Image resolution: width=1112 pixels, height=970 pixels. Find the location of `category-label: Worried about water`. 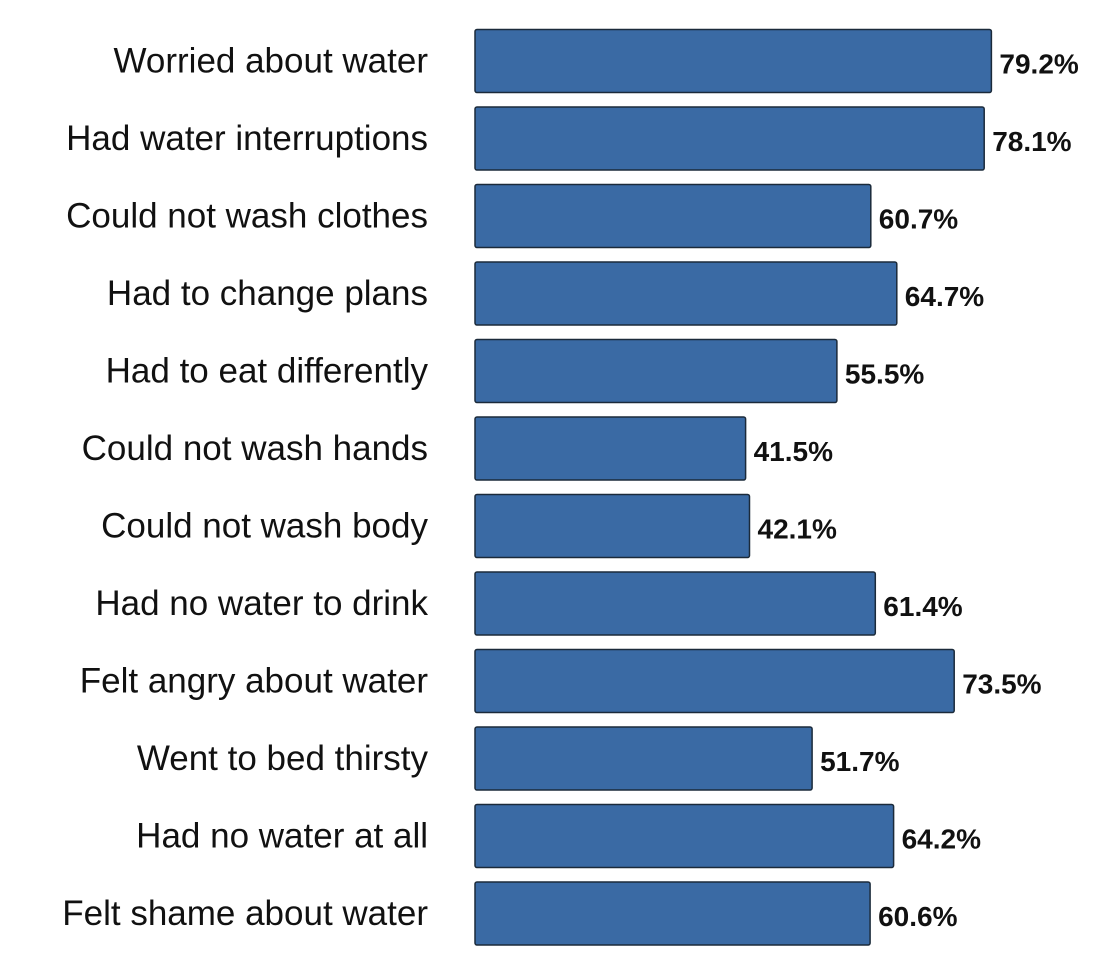

category-label: Worried about water is located at coordinates (270, 61).